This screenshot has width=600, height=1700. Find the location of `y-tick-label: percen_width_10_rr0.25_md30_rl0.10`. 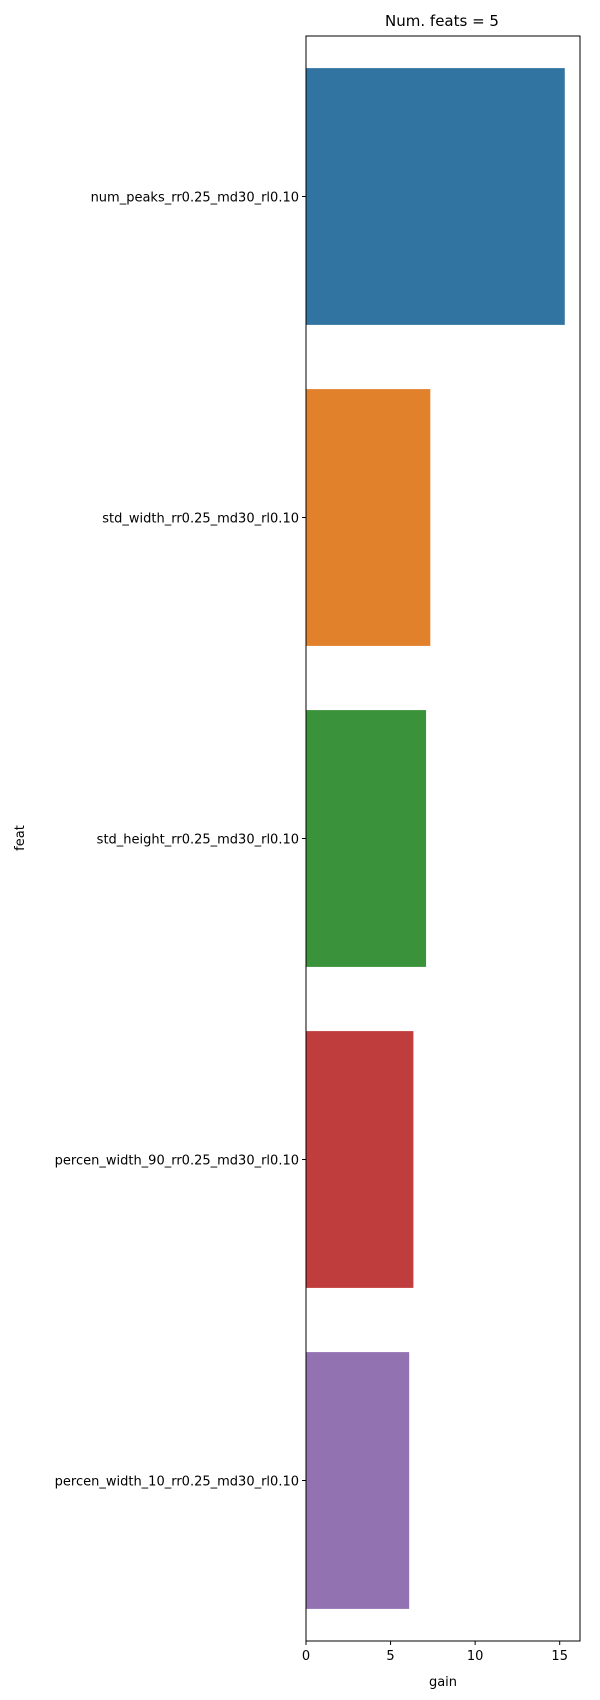

y-tick-label: percen_width_10_rr0.25_md30_rl0.10 is located at coordinates (177, 1482).